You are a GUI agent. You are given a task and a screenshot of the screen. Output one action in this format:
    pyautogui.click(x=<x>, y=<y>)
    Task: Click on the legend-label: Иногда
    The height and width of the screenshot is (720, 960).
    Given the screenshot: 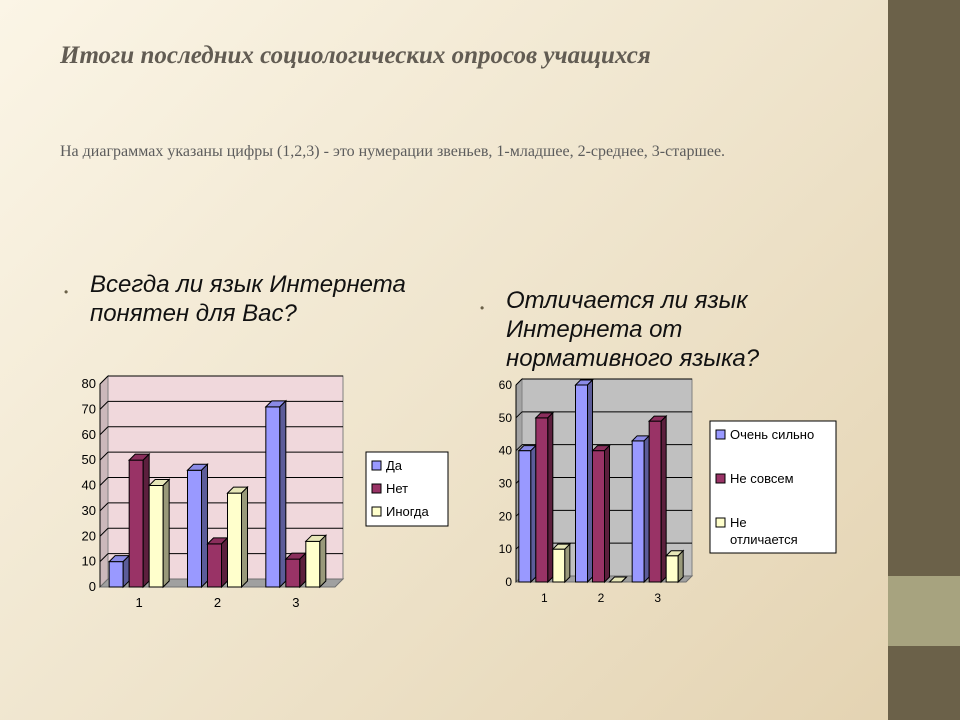 What is the action you would take?
    pyautogui.click(x=407, y=511)
    